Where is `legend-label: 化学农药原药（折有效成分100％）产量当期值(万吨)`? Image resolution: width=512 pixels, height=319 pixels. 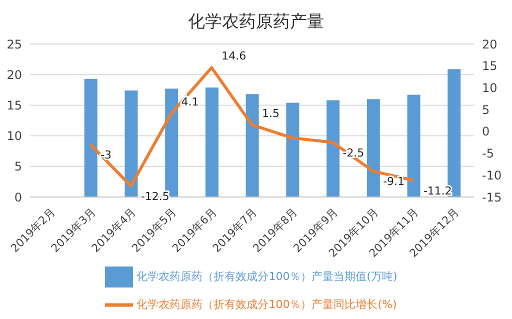
legend-label: 化学农药原药（折有效成分100％）产量当期值(万吨) is located at coordinates (267, 277).